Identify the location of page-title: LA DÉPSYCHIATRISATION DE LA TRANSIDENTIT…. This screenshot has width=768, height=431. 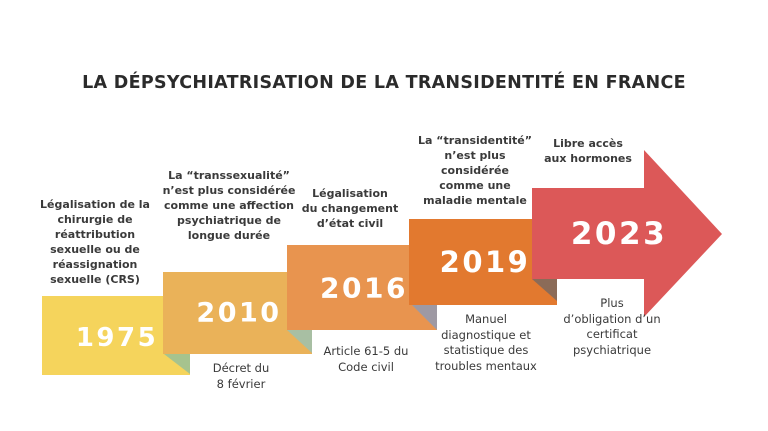
(384, 82).